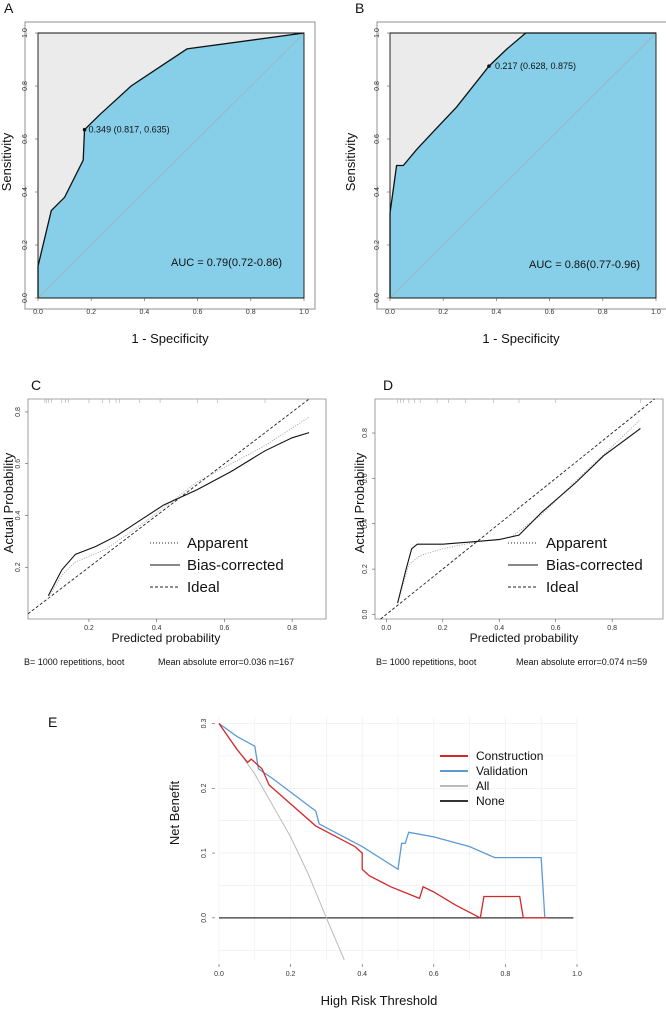 This screenshot has height=1010, width=666. Describe the element at coordinates (506, 974) in the screenshot. I see `panel-e-x-tick-label: 0.8` at that location.